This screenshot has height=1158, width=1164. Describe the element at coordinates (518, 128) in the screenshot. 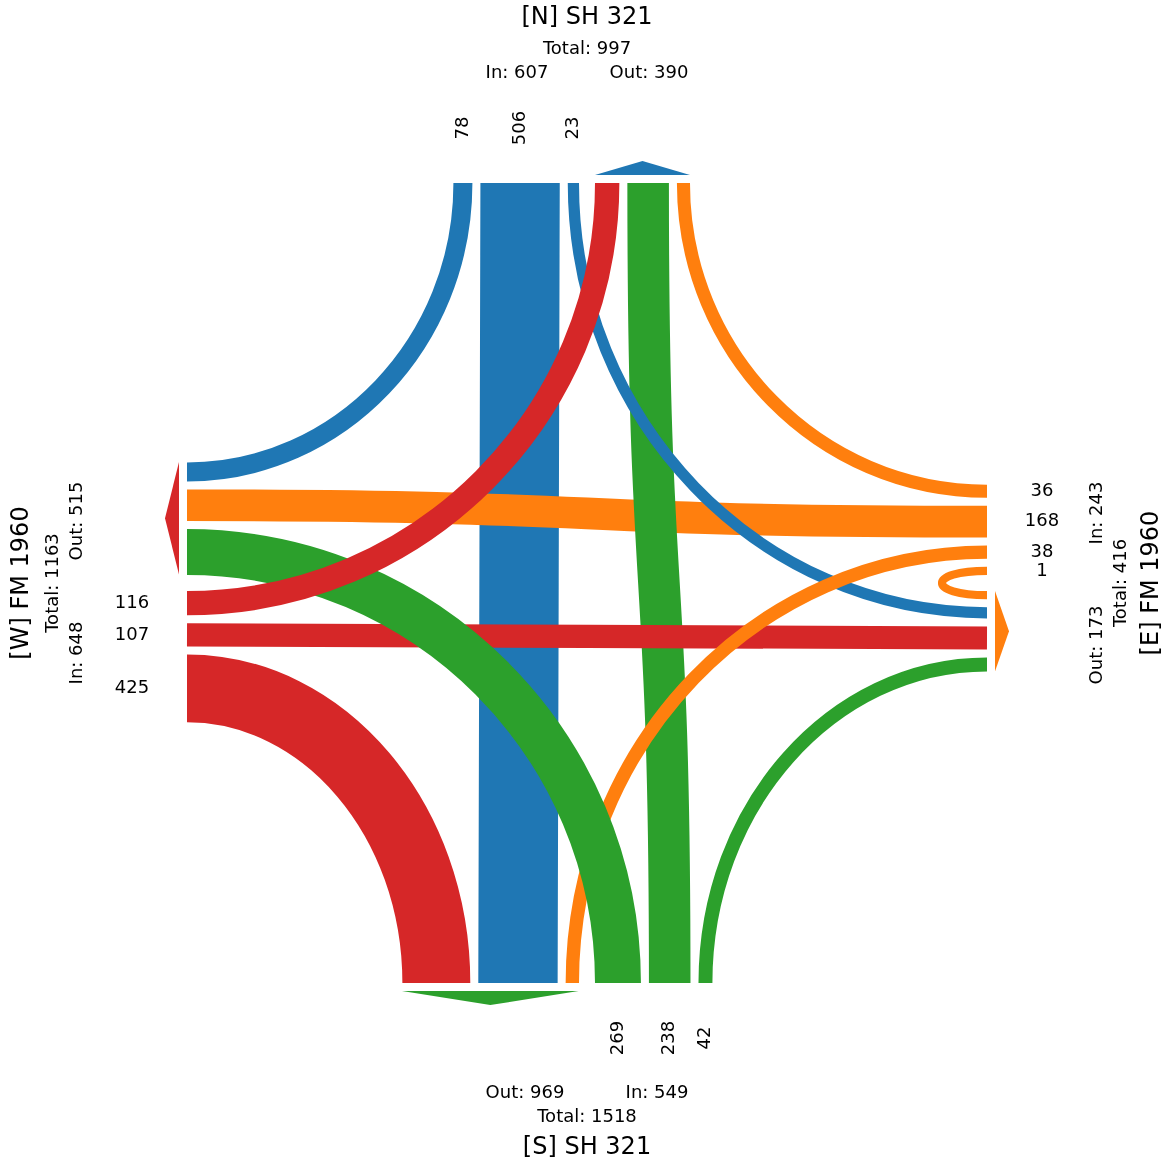

I see `data-label: 506` at that location.